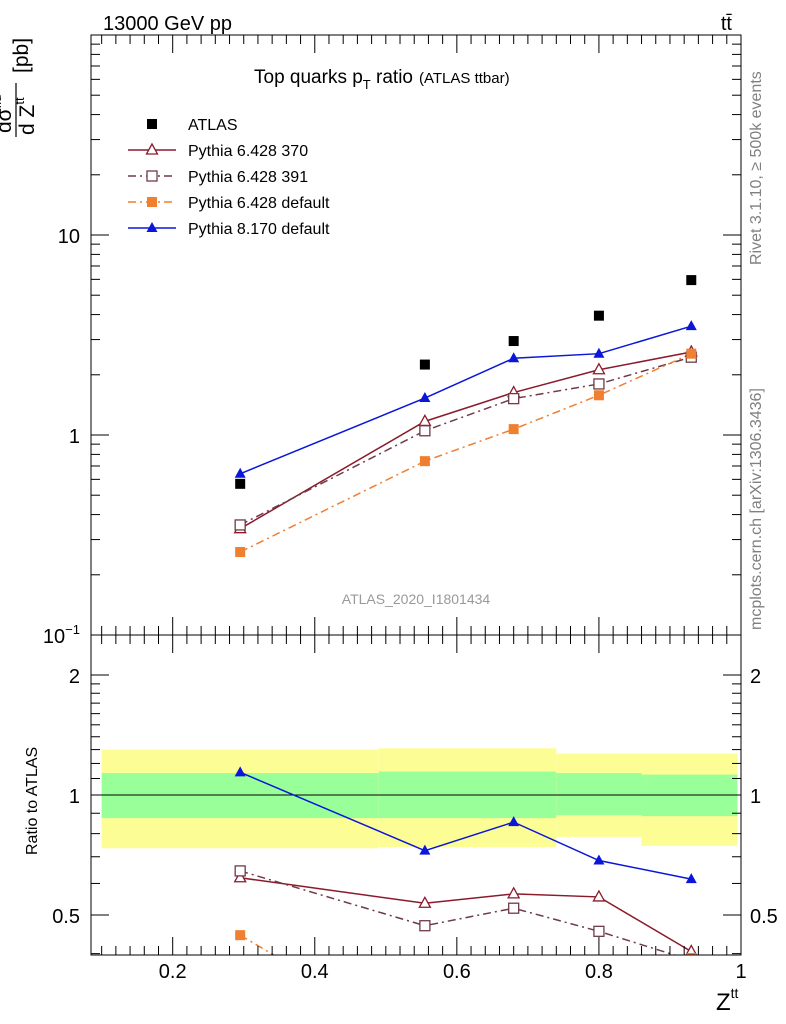 The height and width of the screenshot is (1024, 786). Describe the element at coordinates (152, 227) in the screenshot. I see `legend-marker-pythia-8-170-default` at that location.